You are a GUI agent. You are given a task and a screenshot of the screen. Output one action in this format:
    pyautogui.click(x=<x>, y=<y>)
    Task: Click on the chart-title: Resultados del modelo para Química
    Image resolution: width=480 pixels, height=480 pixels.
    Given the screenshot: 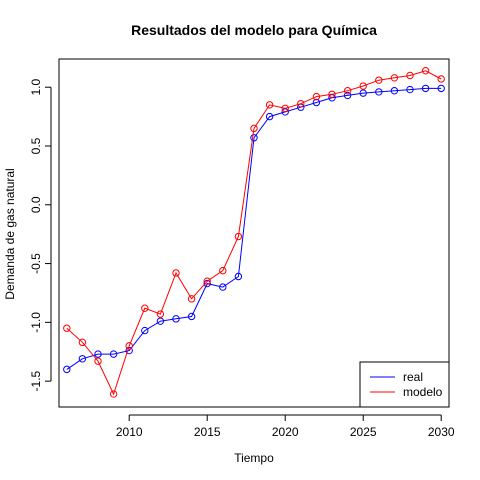 What is the action you would take?
    pyautogui.click(x=254, y=30)
    